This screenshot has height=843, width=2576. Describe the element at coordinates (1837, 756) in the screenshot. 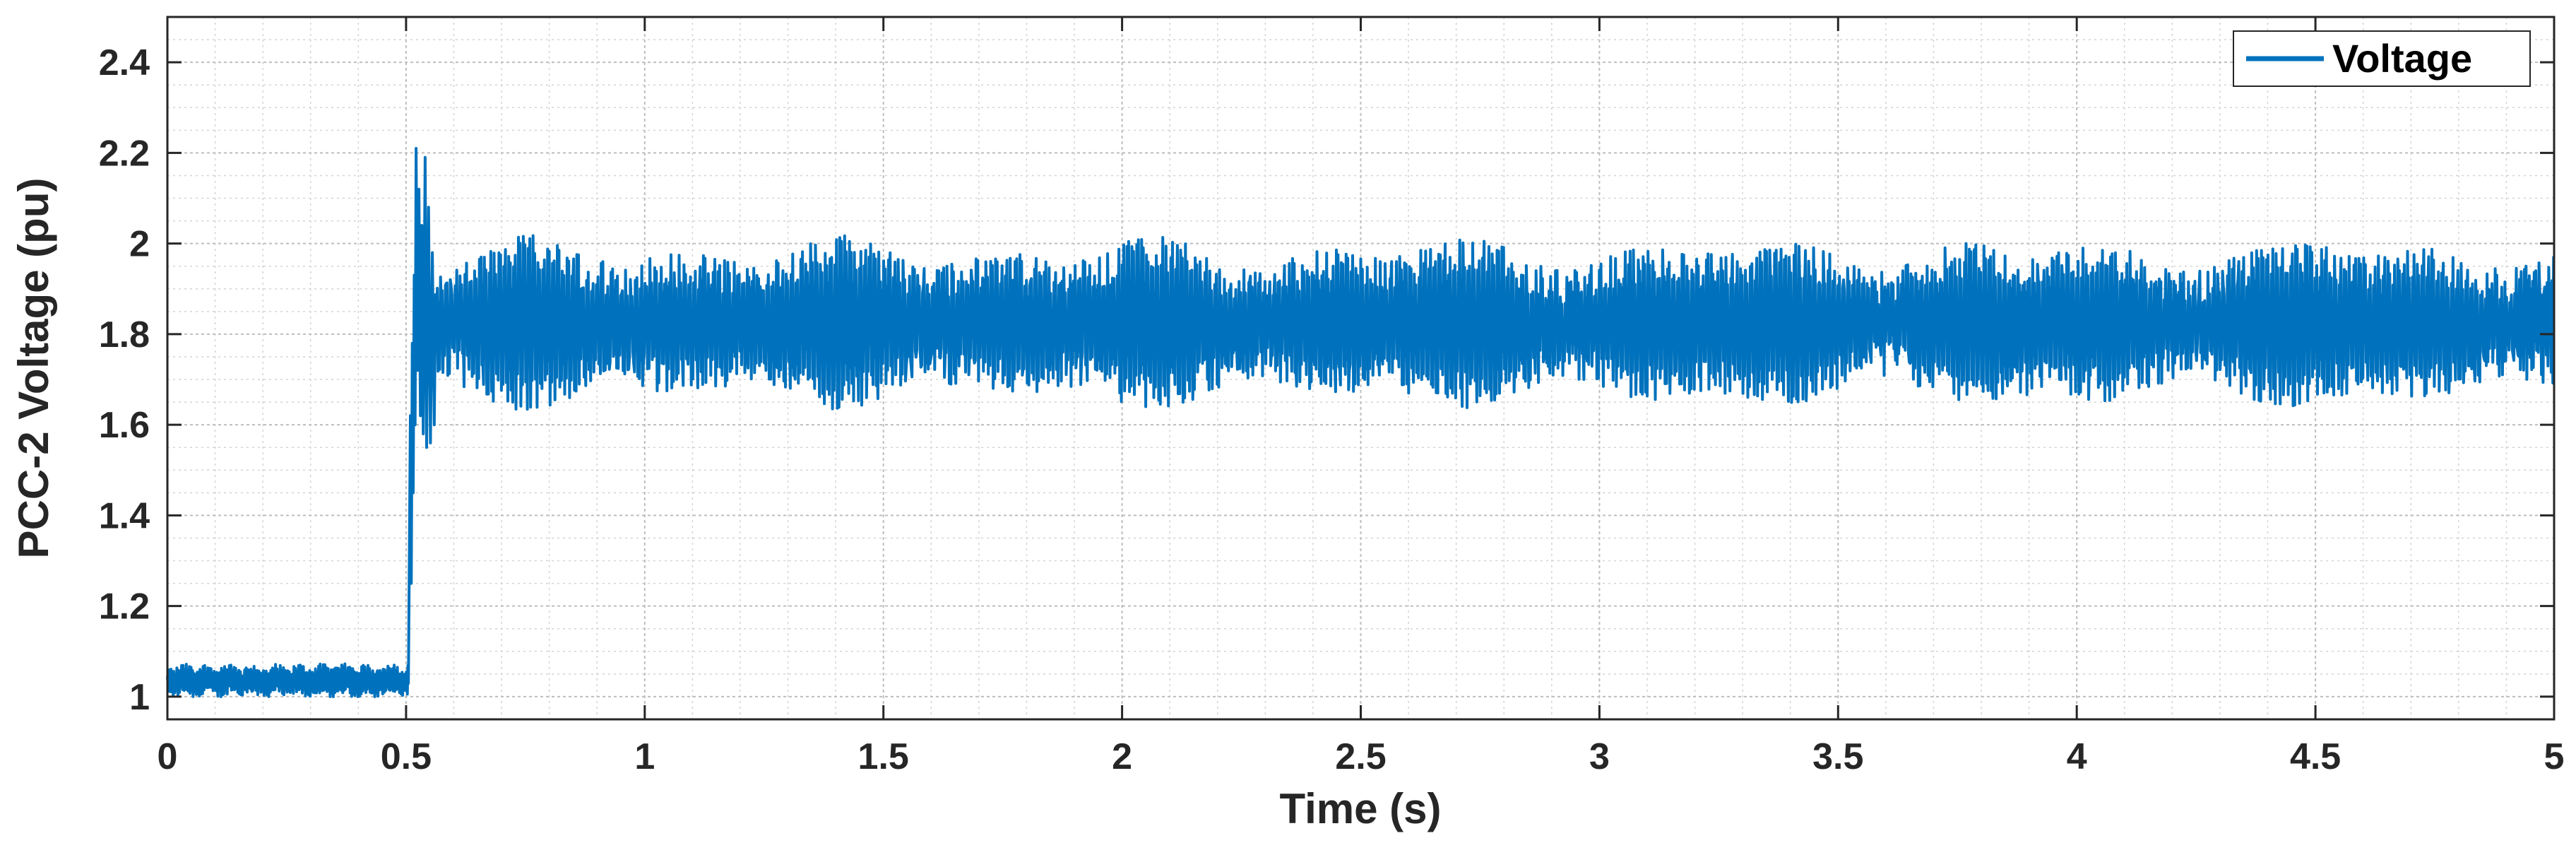

I see `x-tick-label: 3.5` at that location.